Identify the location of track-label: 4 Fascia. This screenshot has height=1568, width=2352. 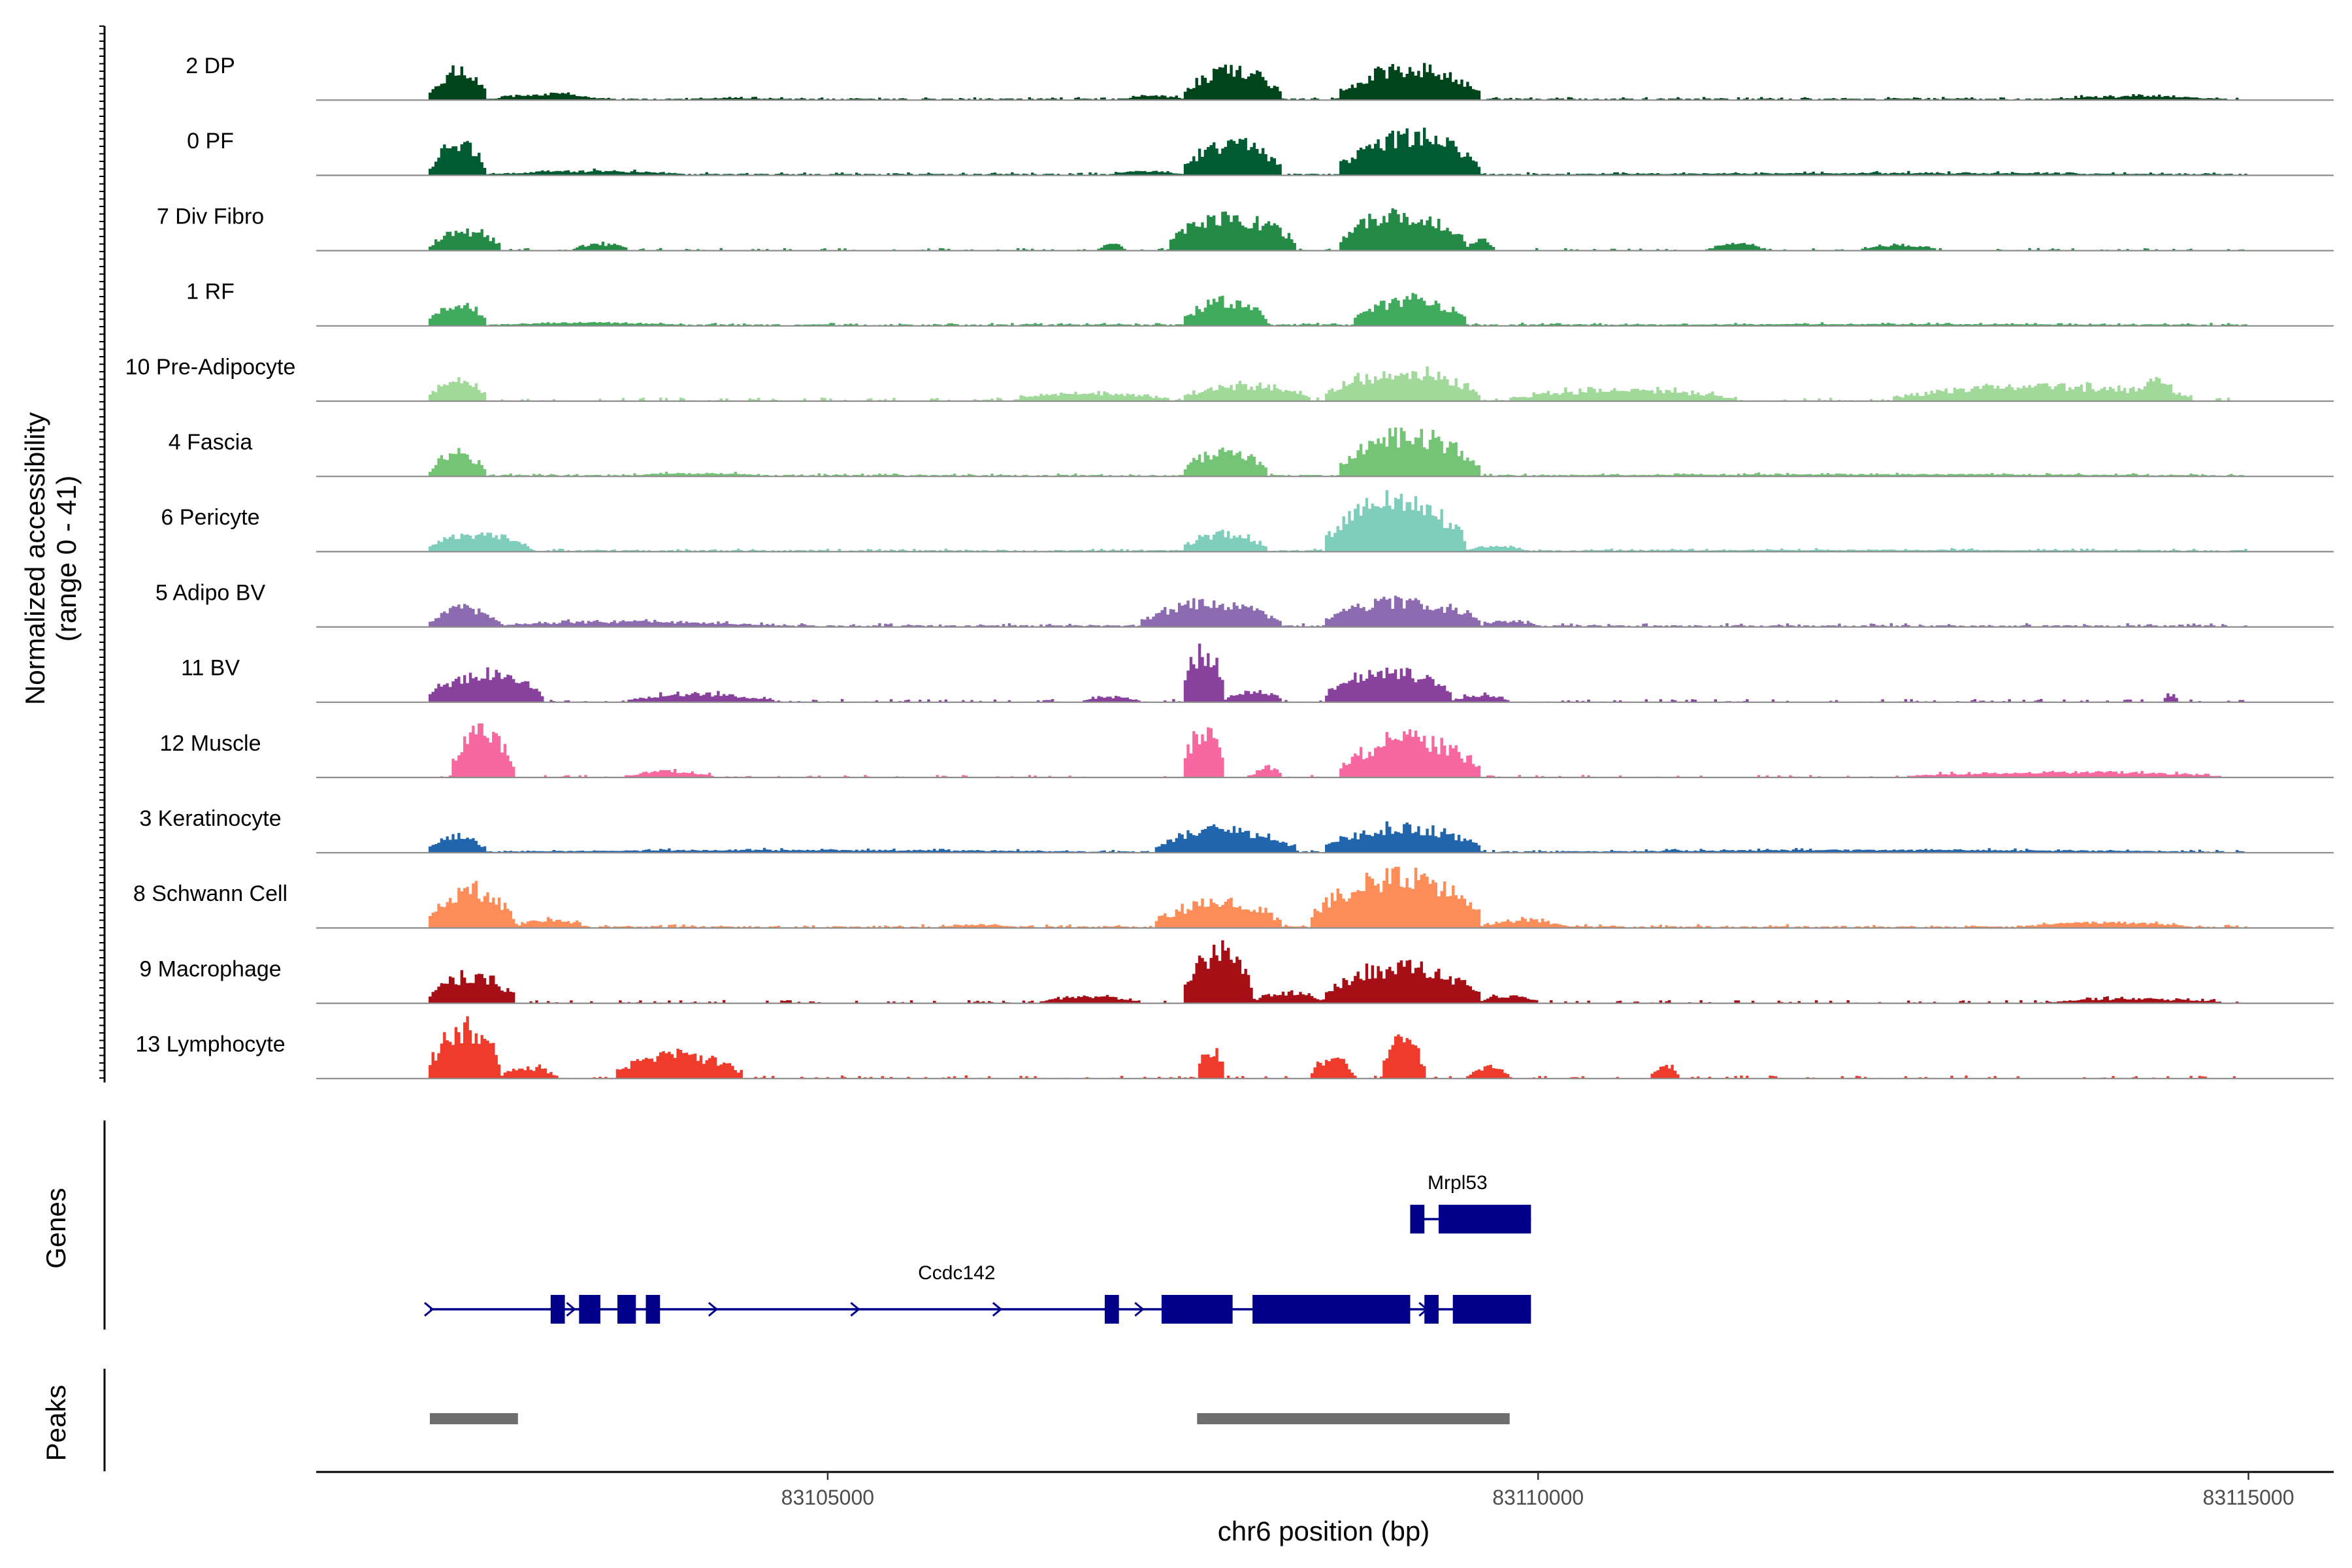
(211, 442).